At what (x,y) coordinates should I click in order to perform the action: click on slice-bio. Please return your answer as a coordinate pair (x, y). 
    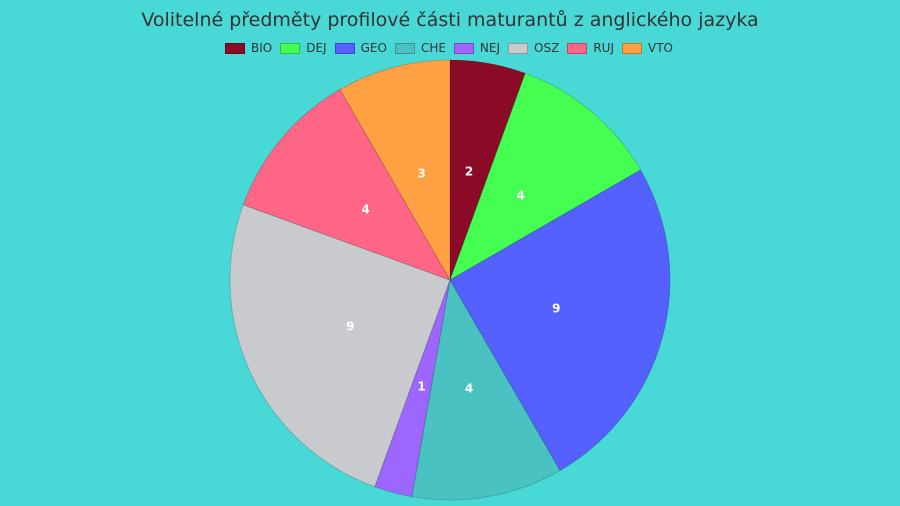
    Looking at the image, I should click on (487, 170).